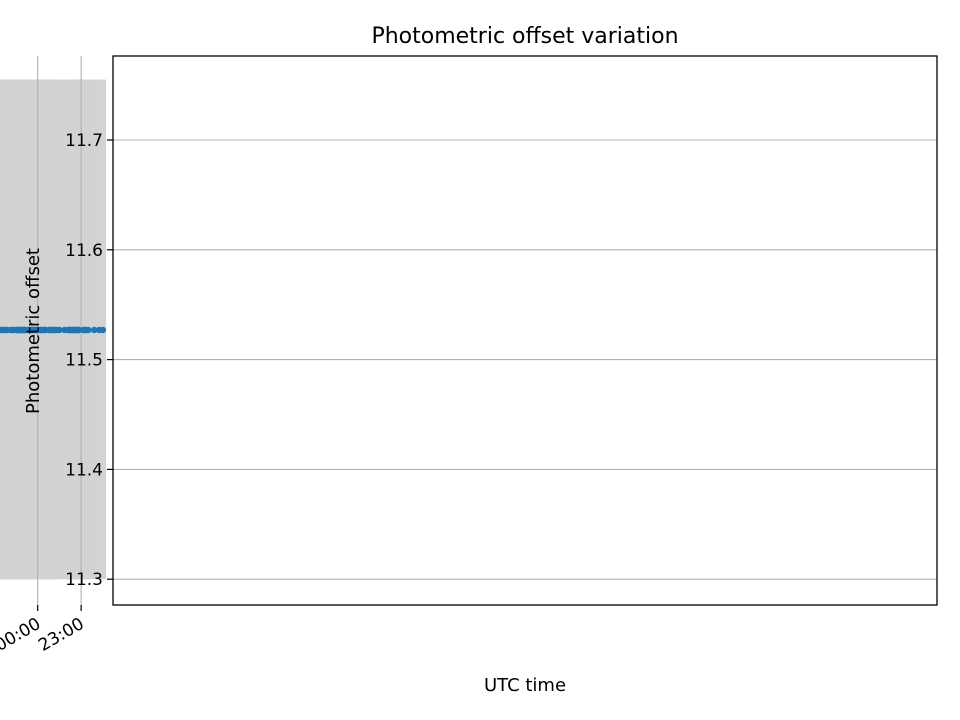 The image size is (960, 720). What do you see at coordinates (53, 330) in the screenshot?
I see `data-points` at bounding box center [53, 330].